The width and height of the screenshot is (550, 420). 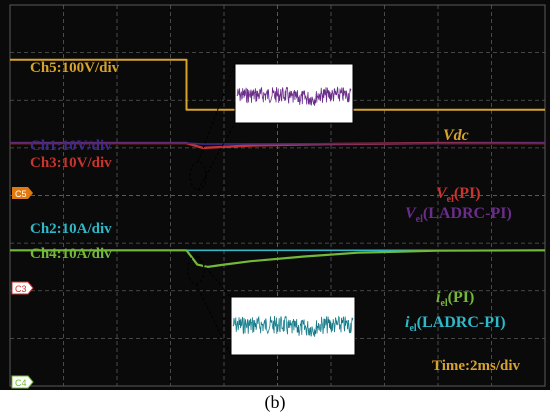 I want to click on iel-ladrc-sub: el, so click(x=412, y=328).